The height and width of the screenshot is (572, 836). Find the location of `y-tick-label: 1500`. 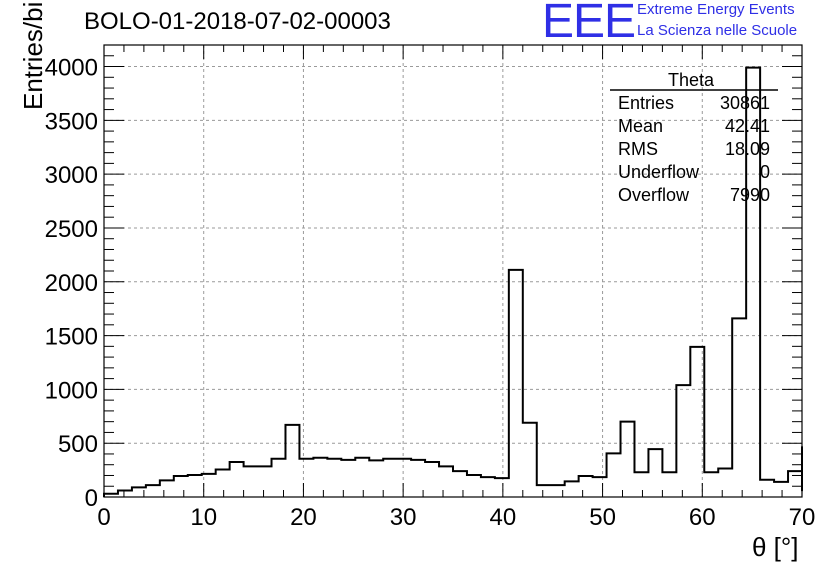

y-tick-label: 1500 is located at coordinates (71, 337).